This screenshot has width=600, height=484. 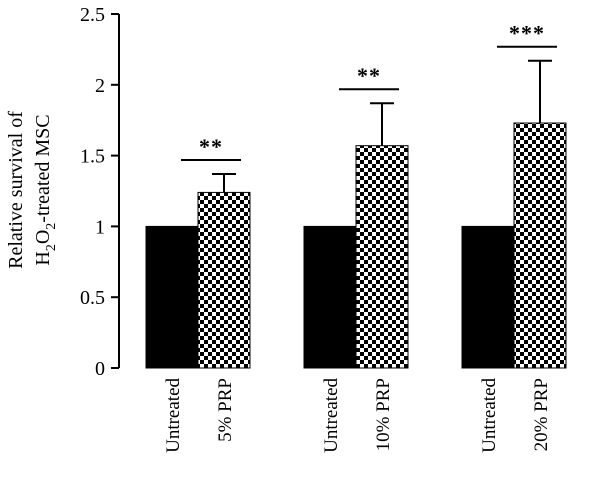 What do you see at coordinates (92, 157) in the screenshot?
I see `y-tick-label: 1.5` at bounding box center [92, 157].